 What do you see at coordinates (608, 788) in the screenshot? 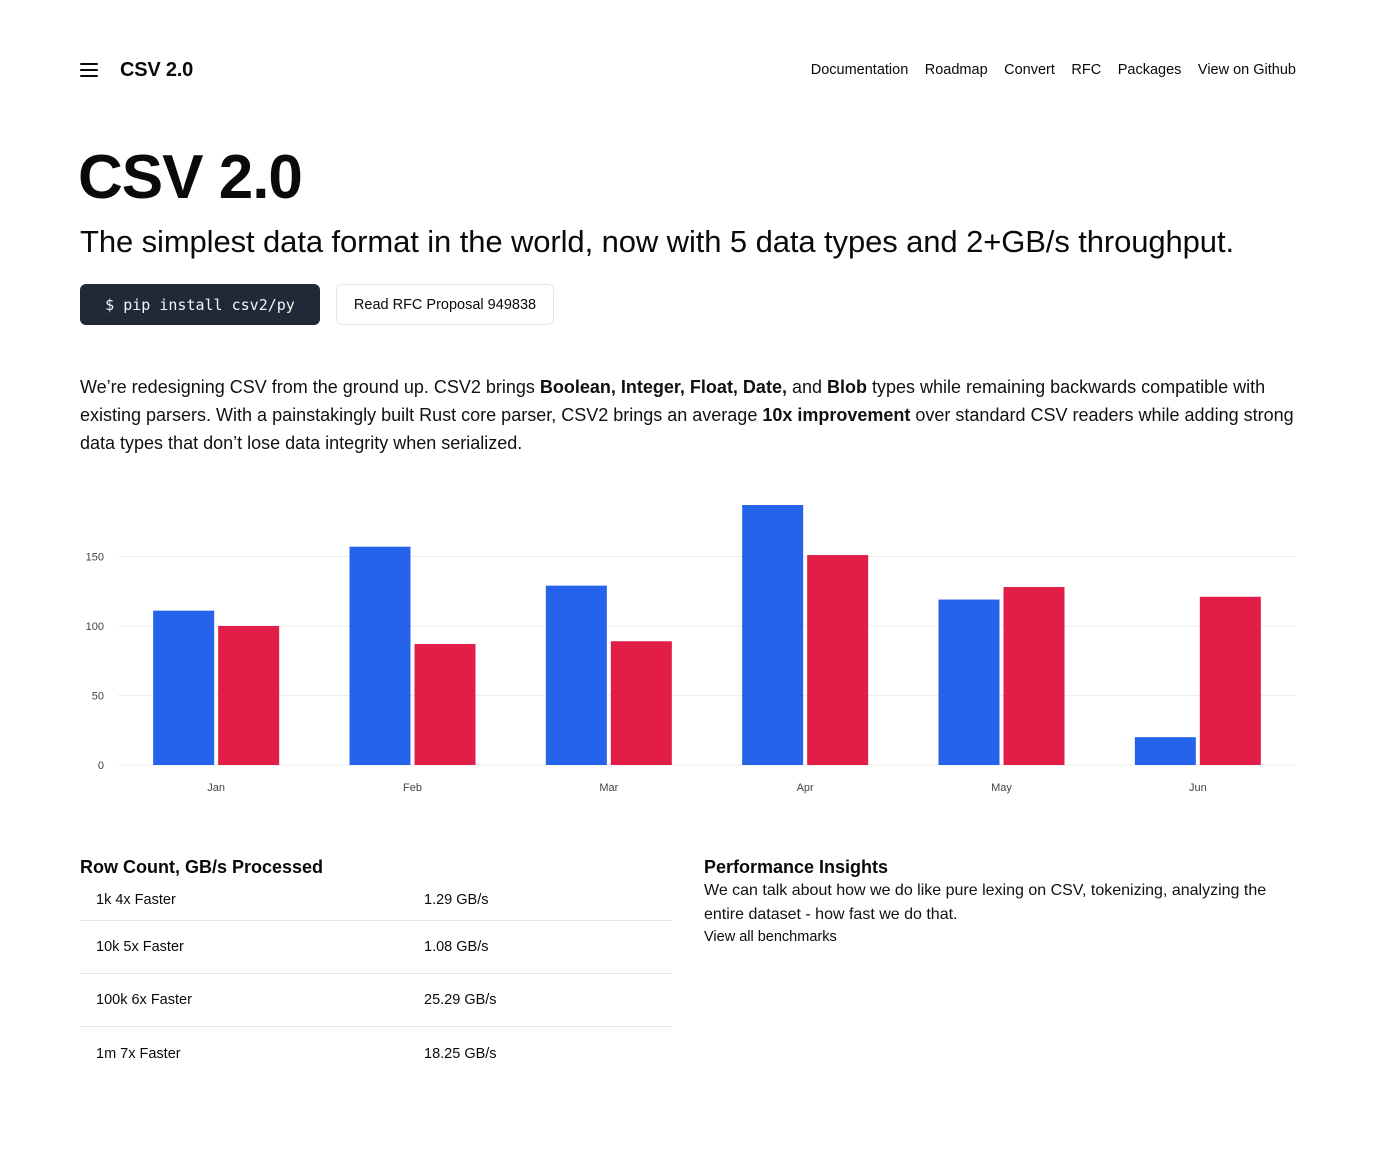
I see `x-tick-label: Mar` at bounding box center [608, 788].